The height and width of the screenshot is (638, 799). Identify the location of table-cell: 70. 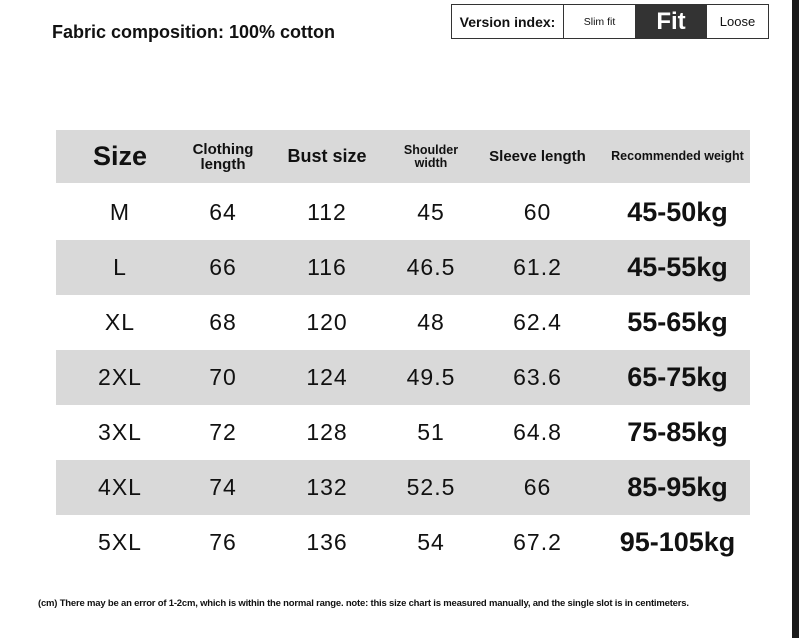
(223, 377).